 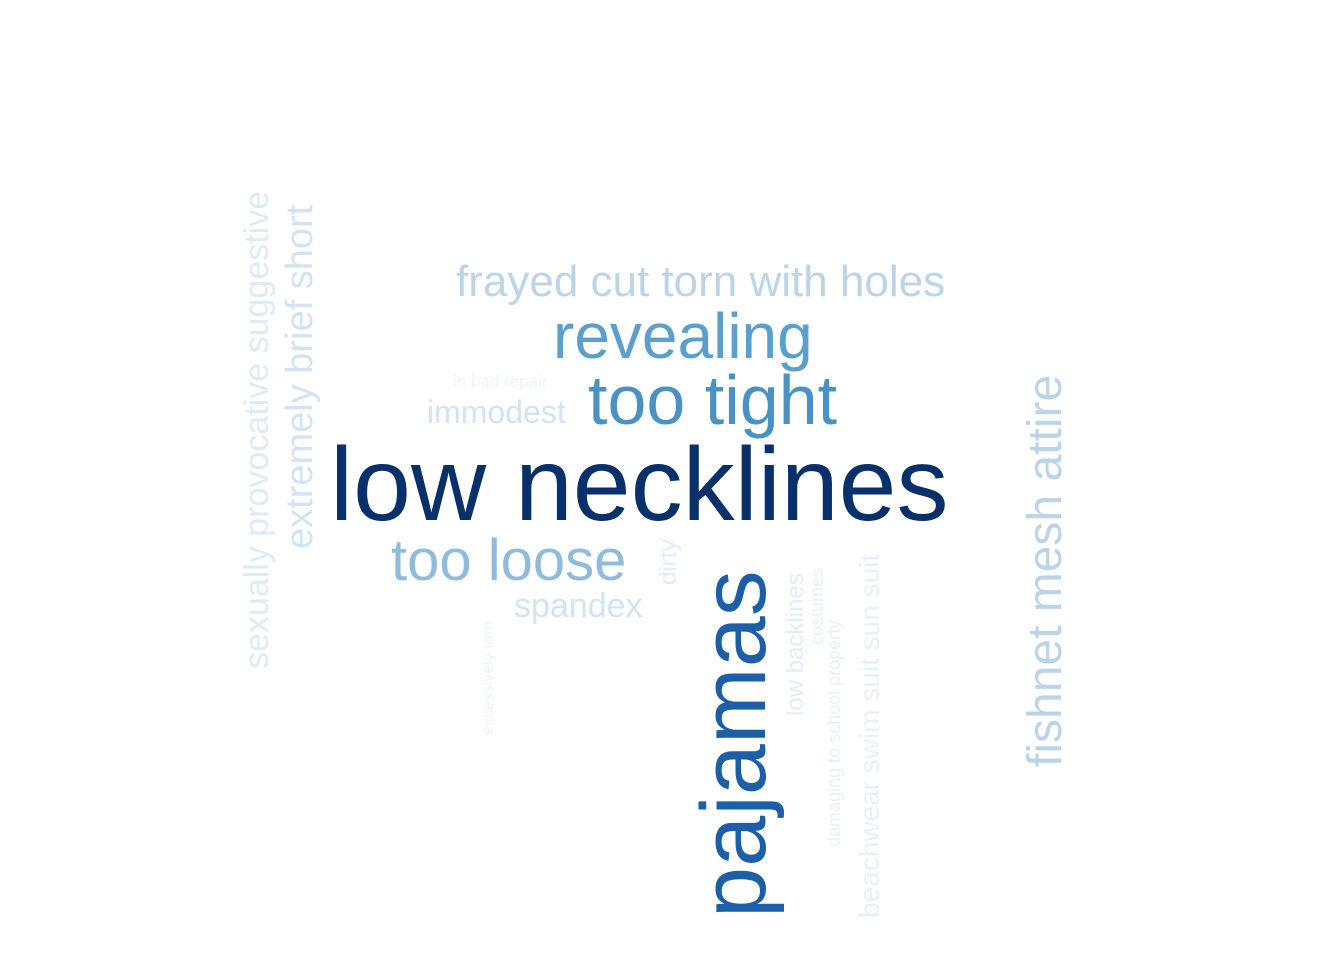 What do you see at coordinates (508, 560) in the screenshot?
I see `word-too-loose: too loose` at bounding box center [508, 560].